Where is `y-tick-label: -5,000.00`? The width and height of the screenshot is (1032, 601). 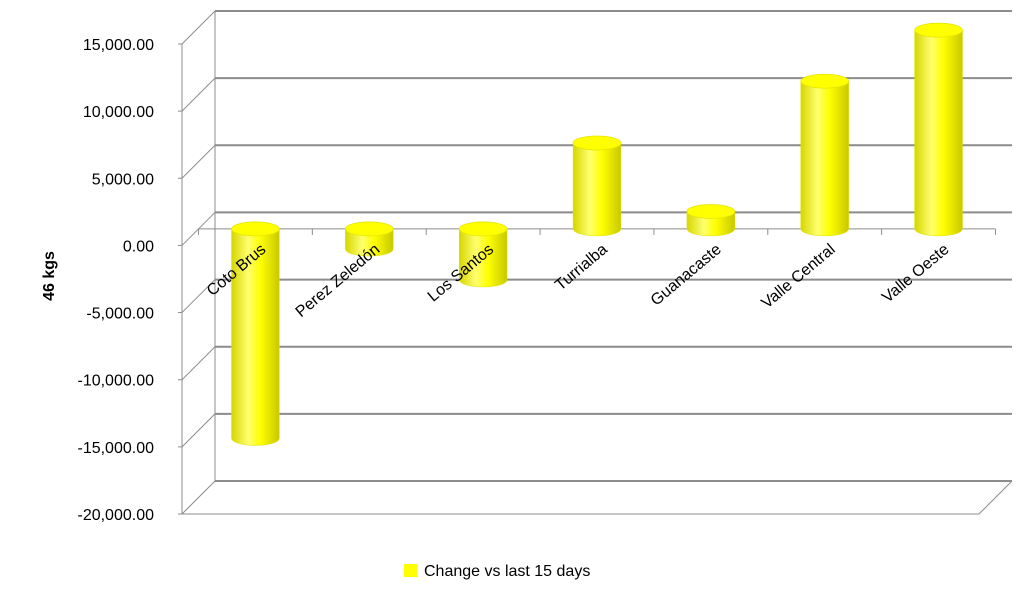 y-tick-label: -5,000.00 is located at coordinates (120, 314).